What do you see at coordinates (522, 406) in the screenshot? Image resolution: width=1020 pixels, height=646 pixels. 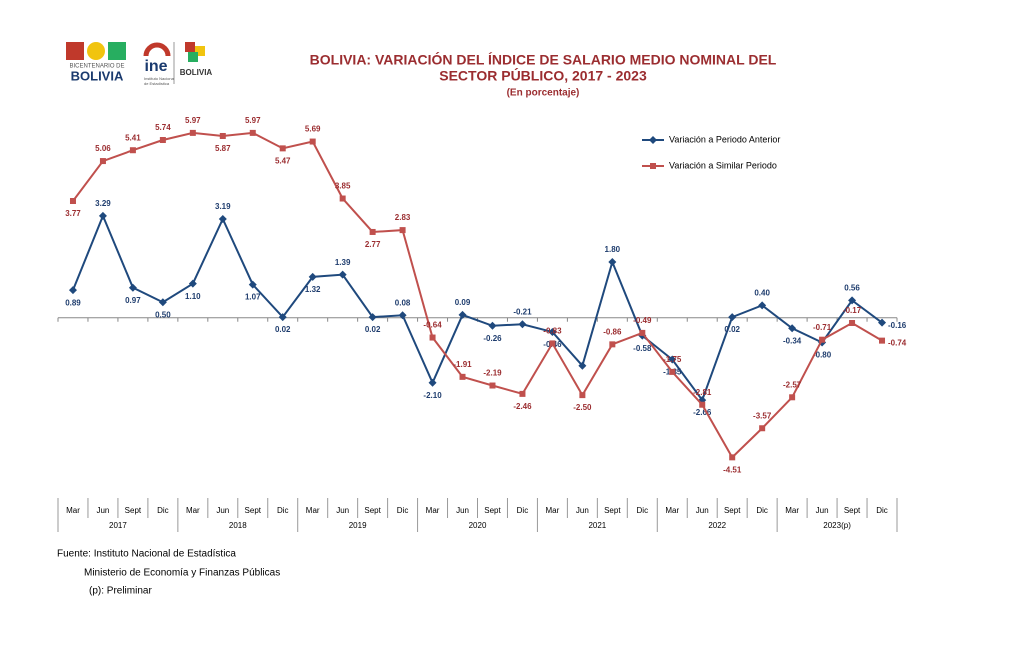 I see `data-label: -2.46` at bounding box center [522, 406].